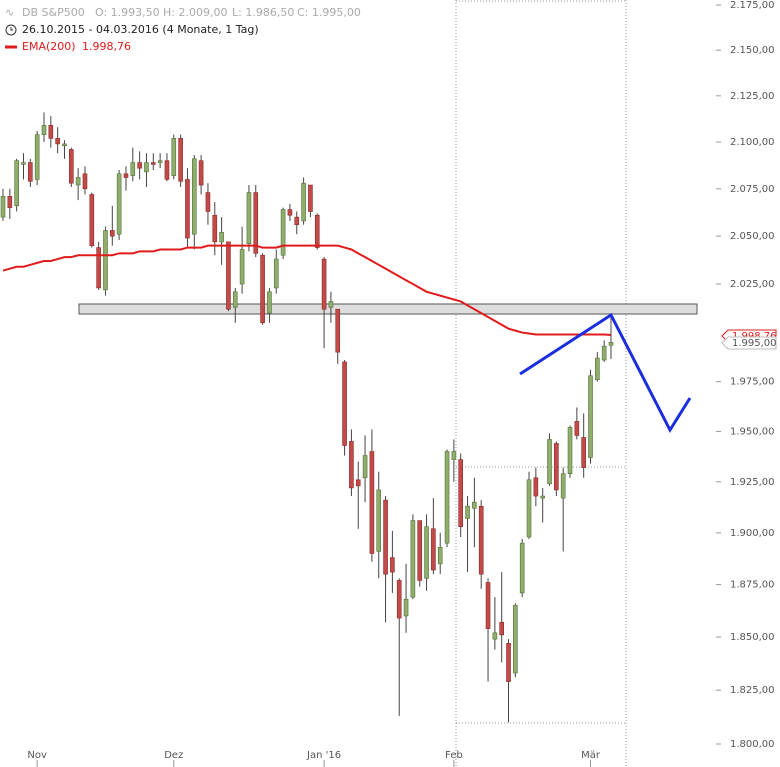  Describe the element at coordinates (323, 755) in the screenshot. I see `x-tick-label: Jan '16` at that location.